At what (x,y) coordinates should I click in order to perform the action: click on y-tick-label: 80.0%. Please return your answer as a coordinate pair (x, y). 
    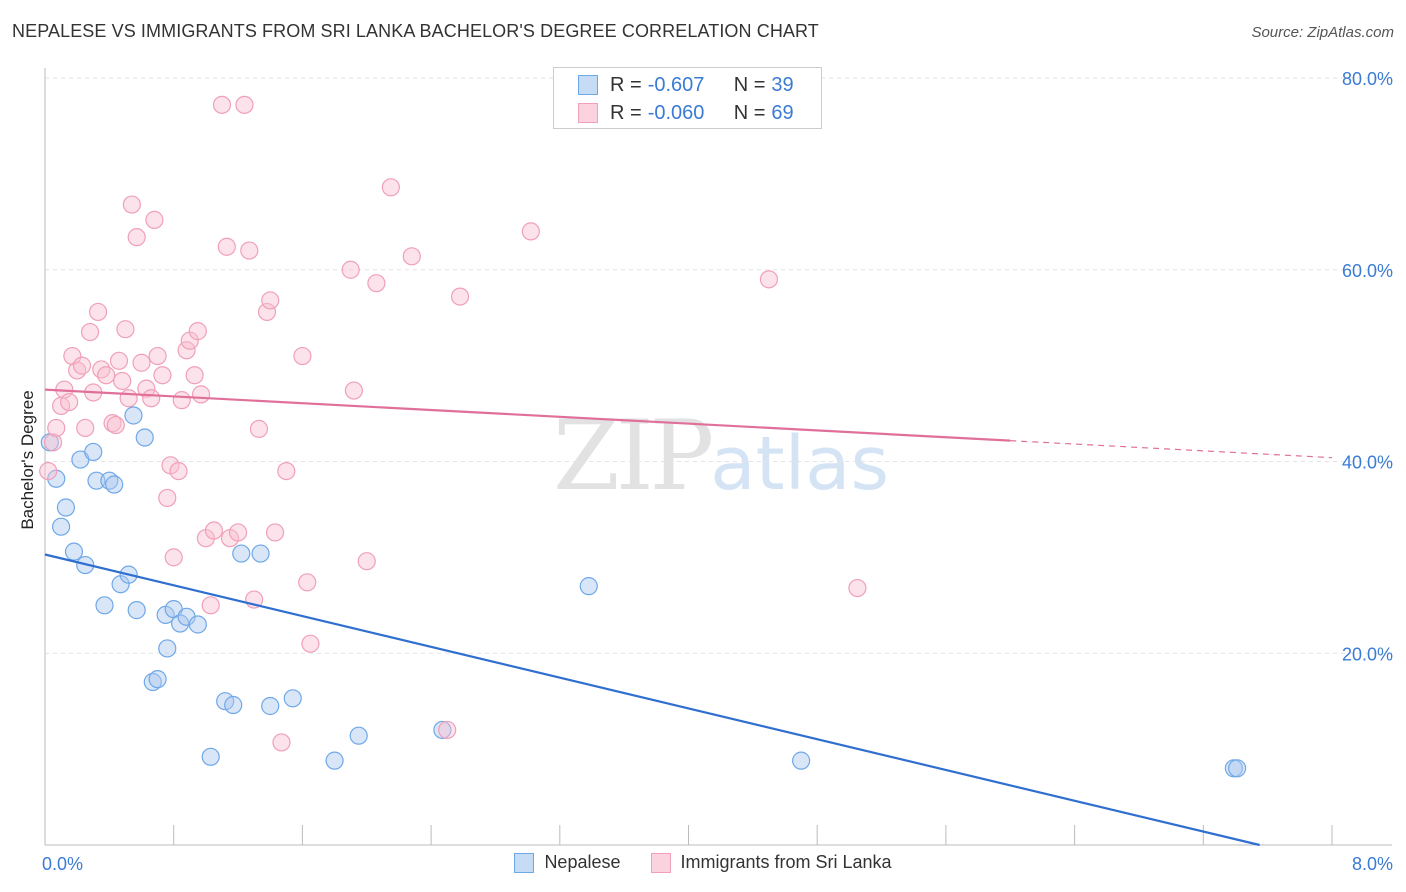
    Looking at the image, I should click on (1367, 79).